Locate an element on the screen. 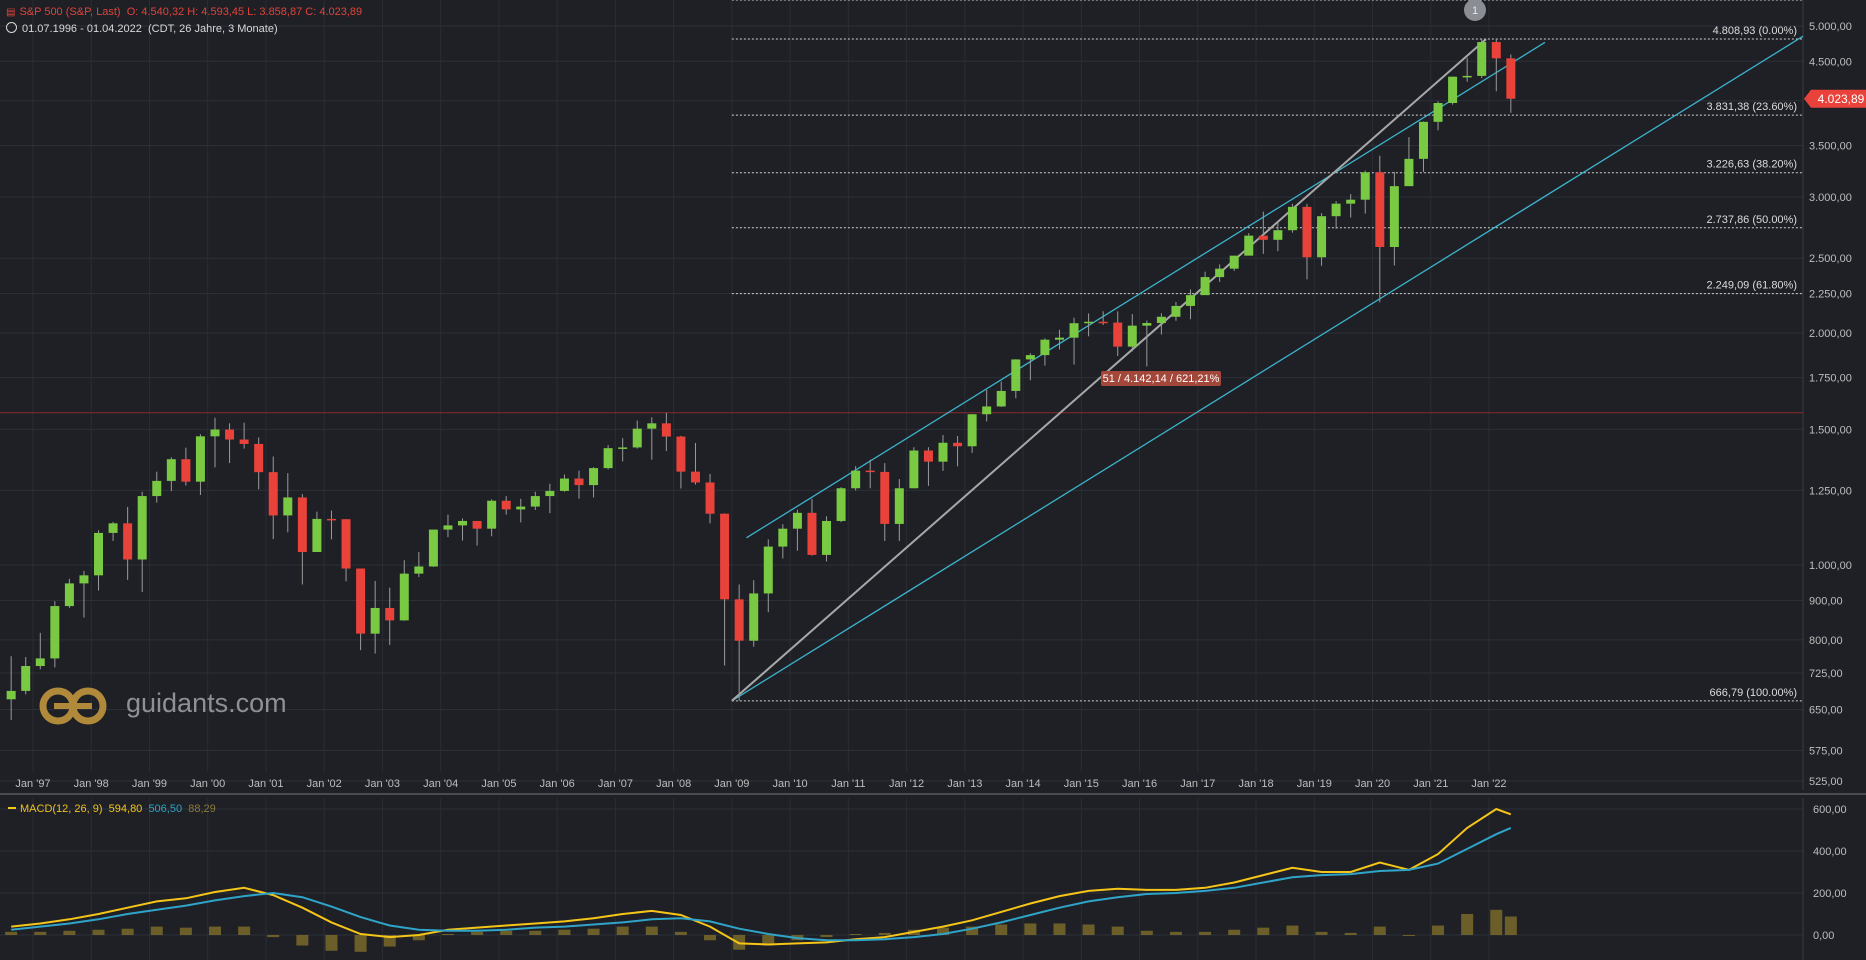  fib-level-label: 3.831,38 (23.60%) is located at coordinates (1751, 107).